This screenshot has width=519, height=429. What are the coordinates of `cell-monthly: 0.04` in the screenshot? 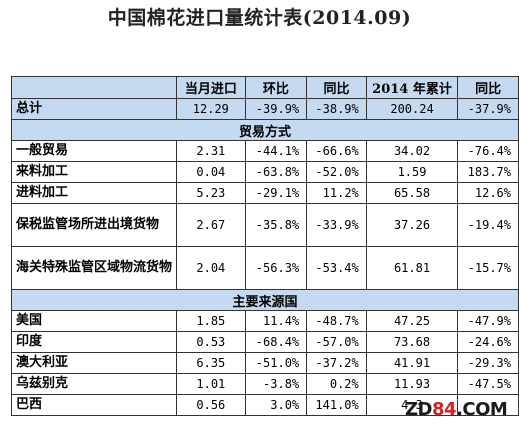 It's located at (211, 172).